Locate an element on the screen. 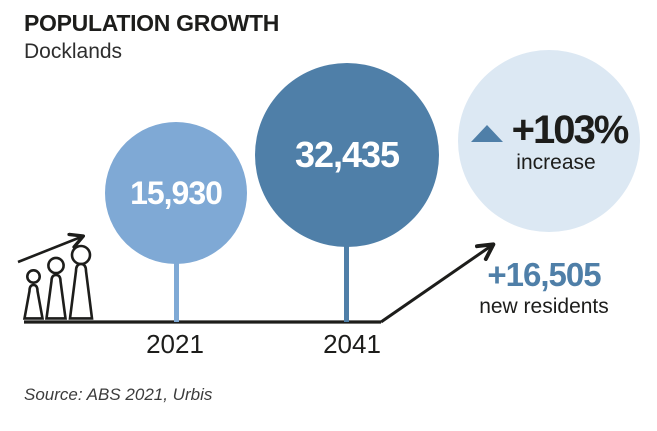 This screenshot has width=657, height=431. header: POPULATION GROWTH Docklands is located at coordinates (151, 37).